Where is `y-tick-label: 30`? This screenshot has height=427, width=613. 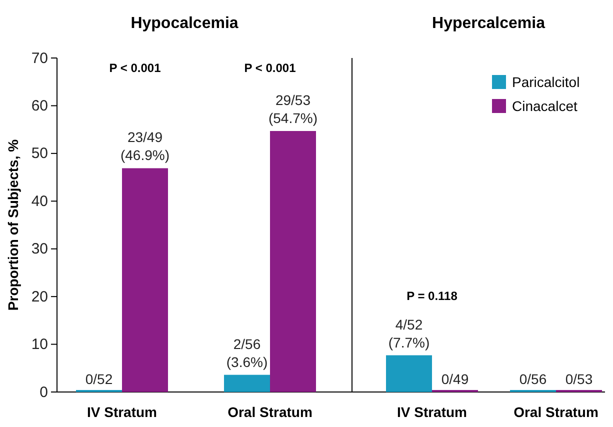
y-tick-label: 30 is located at coordinates (39, 249).